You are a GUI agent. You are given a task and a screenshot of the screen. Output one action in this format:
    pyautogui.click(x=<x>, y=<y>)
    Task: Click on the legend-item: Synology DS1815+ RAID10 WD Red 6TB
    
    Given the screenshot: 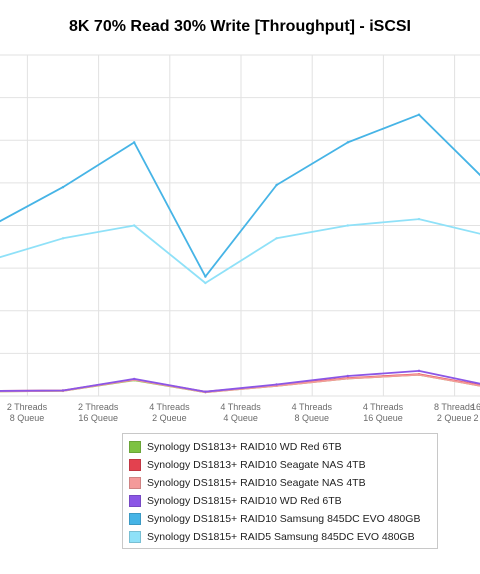 What is the action you would take?
    pyautogui.click(x=235, y=501)
    